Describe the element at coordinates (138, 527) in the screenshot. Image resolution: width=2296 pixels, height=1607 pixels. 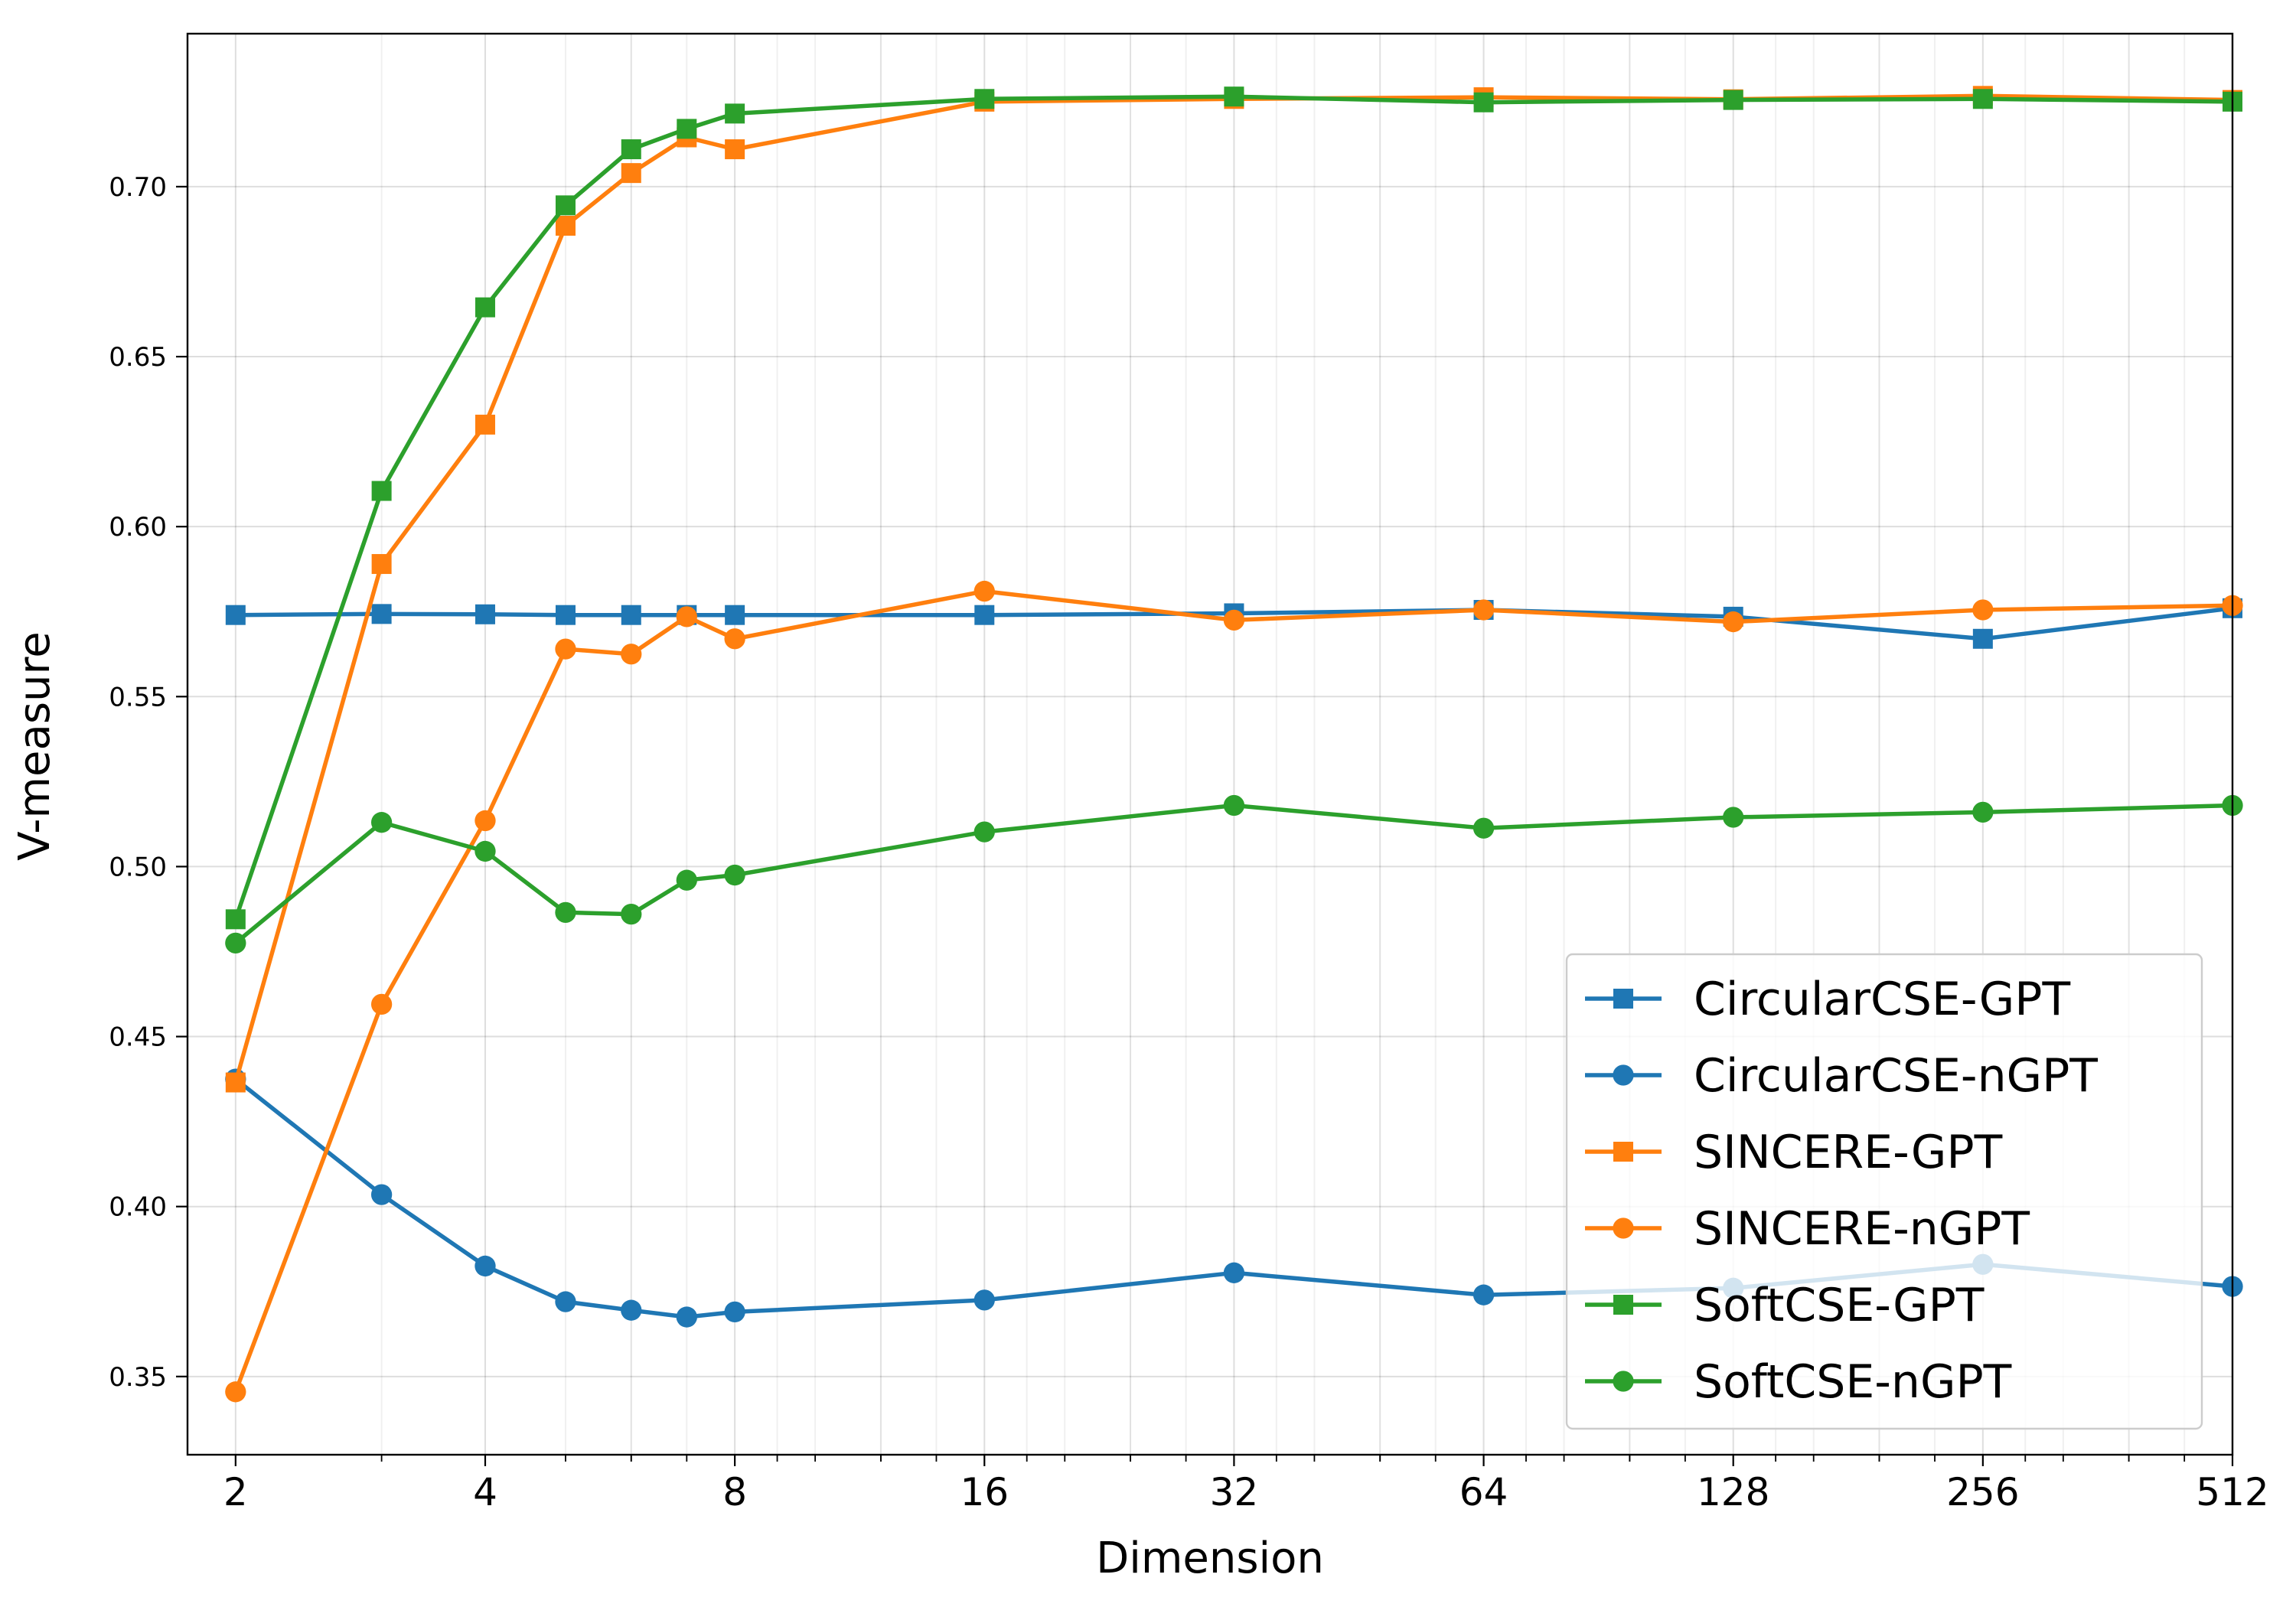
I see `y-tick-label: 0.60` at that location.